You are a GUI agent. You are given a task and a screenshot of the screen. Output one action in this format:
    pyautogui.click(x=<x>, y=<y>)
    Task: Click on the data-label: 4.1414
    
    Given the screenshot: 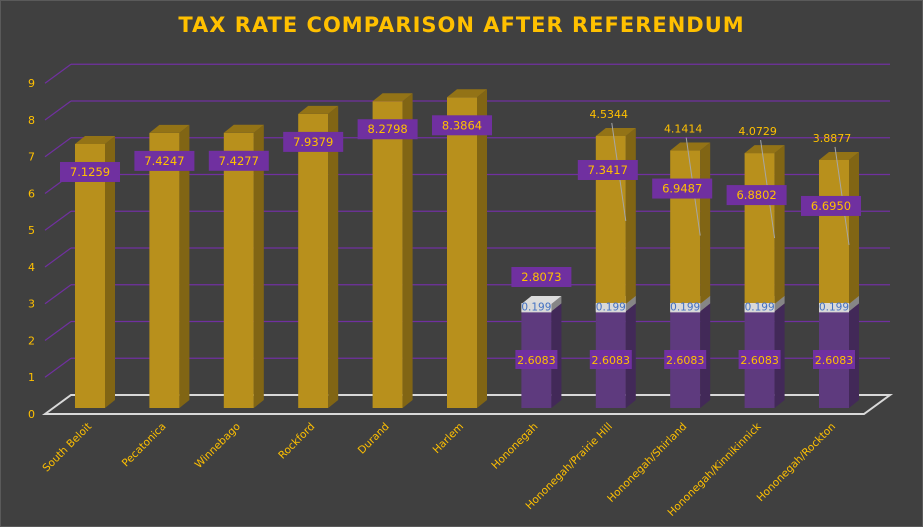 What is the action you would take?
    pyautogui.click(x=683, y=129)
    